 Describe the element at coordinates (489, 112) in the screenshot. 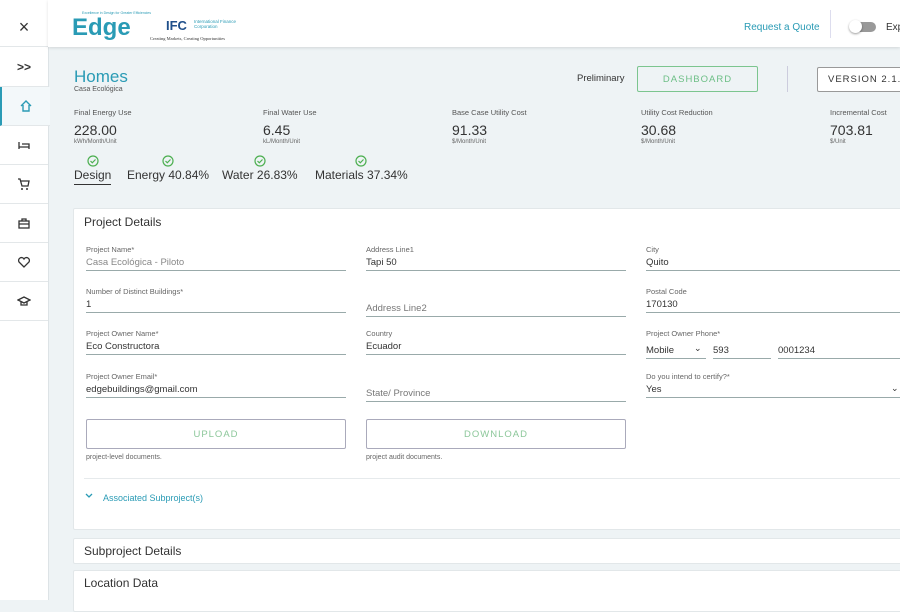

I see `metric-label: Base Case Utility Cost` at that location.